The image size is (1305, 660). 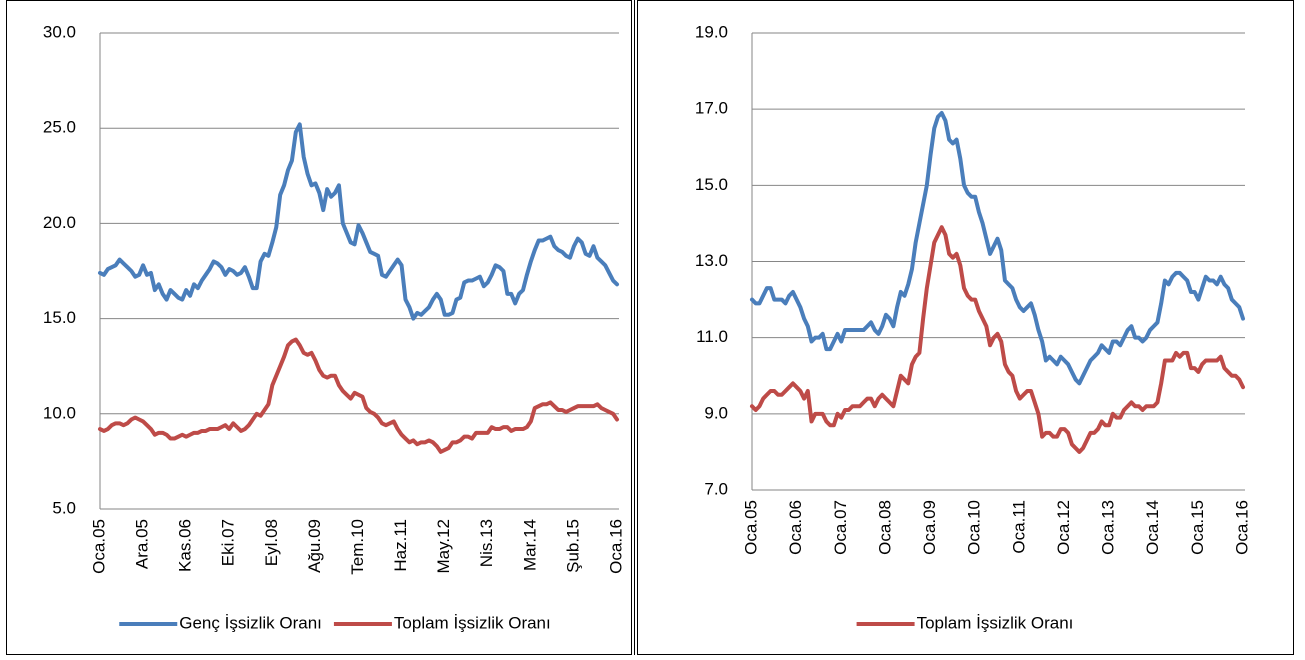 I want to click on y-tick-label: 19.0, so click(x=711, y=31).